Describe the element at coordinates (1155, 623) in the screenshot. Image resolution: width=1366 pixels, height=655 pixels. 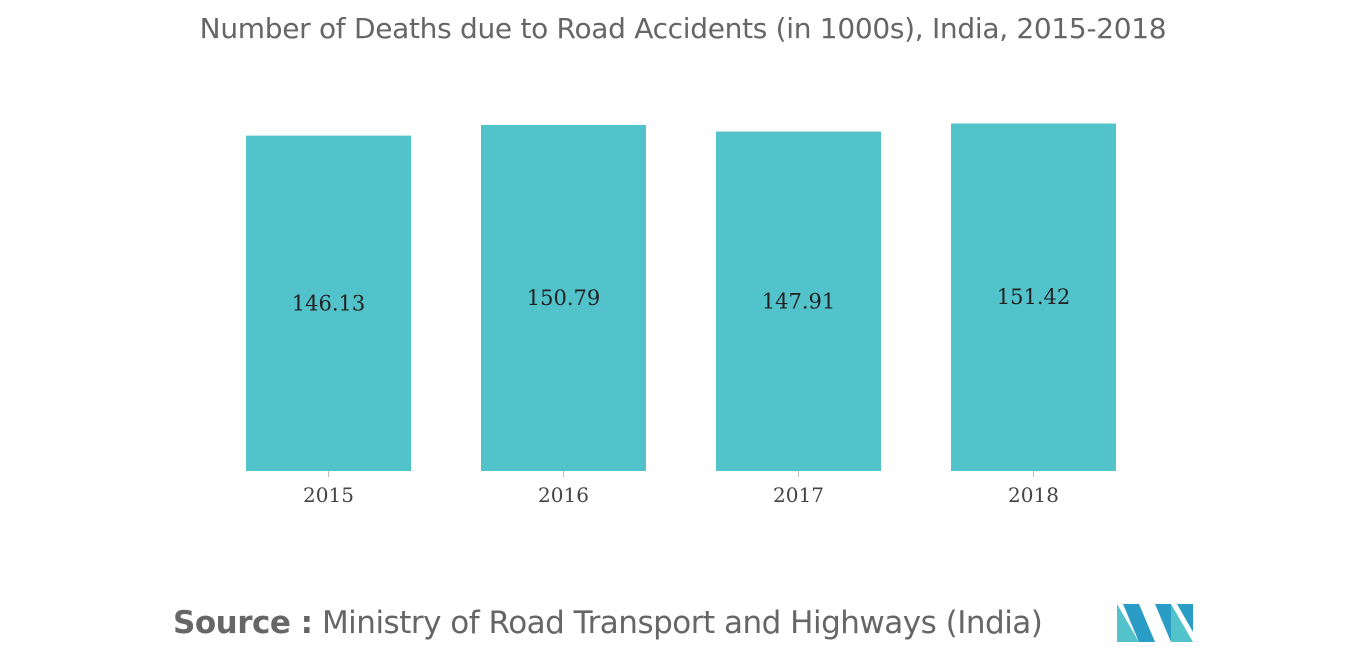
I see `mordor-intelligence-logo-icon` at that location.